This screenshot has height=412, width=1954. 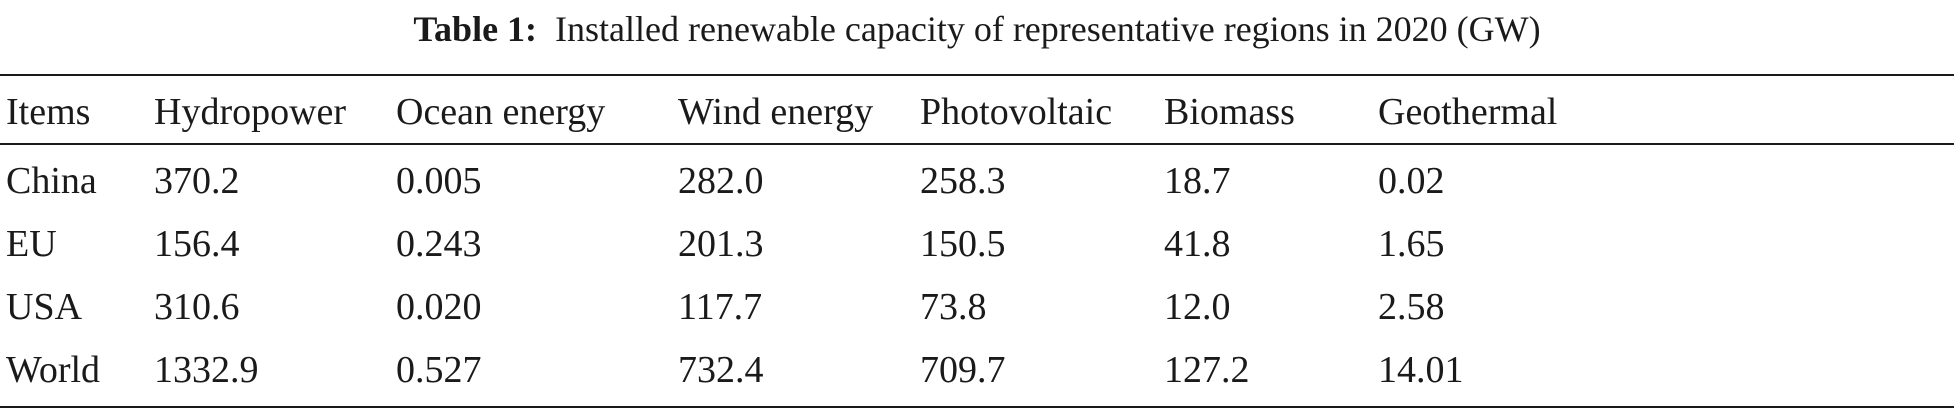 I want to click on table-cell: 73.8, so click(x=1036, y=307).